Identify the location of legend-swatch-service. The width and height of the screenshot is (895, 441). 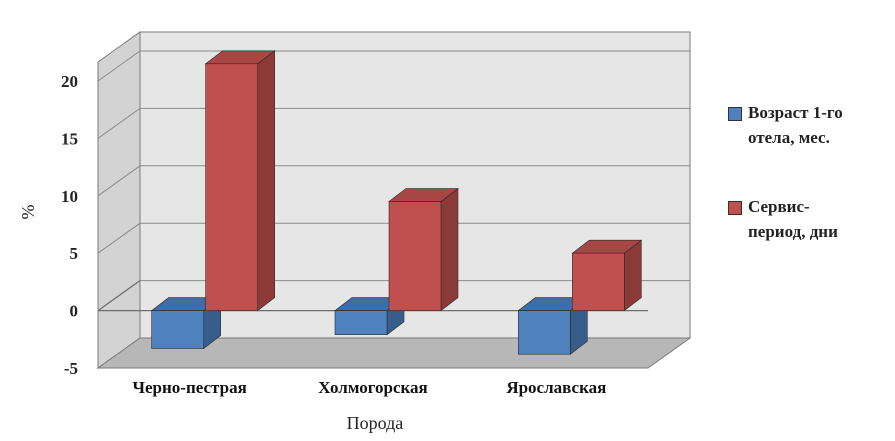
(735, 208).